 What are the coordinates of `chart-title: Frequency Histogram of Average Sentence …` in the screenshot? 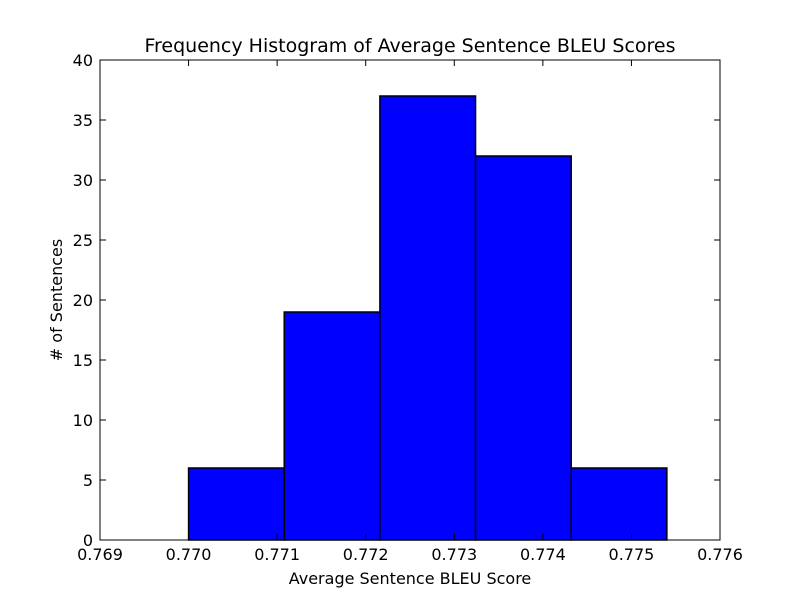 It's located at (409, 46).